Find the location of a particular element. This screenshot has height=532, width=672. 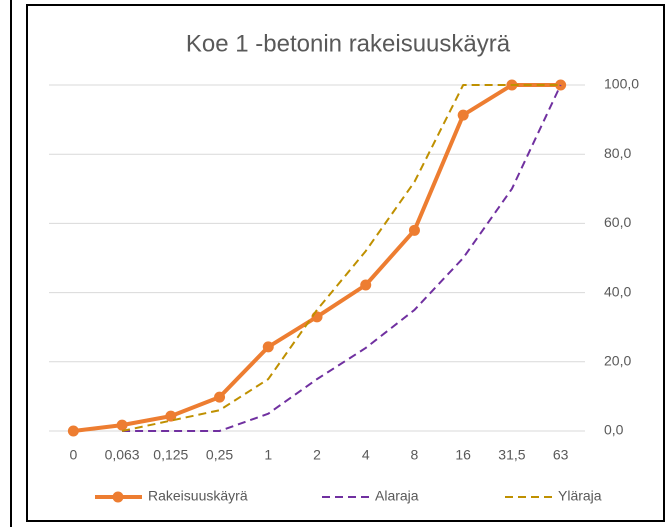

legend-label: Rakeisuuskäyrä is located at coordinates (198, 496).